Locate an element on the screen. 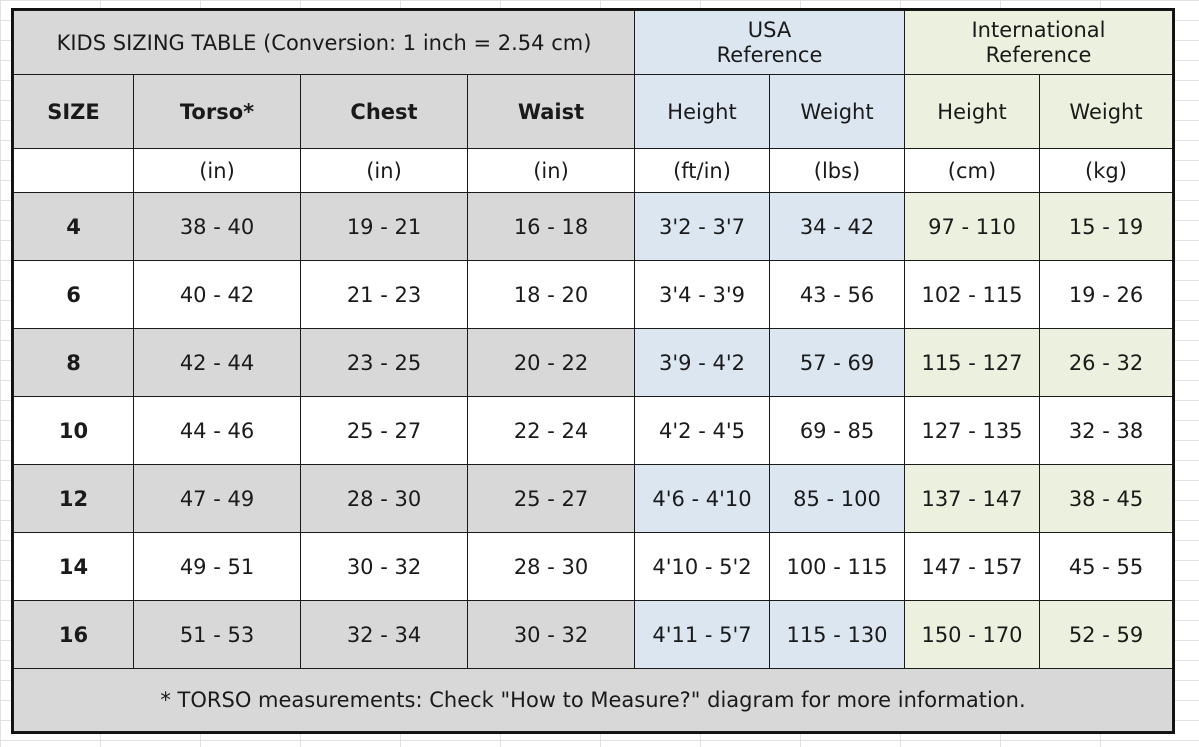  header-usa-height: Height is located at coordinates (702, 111).